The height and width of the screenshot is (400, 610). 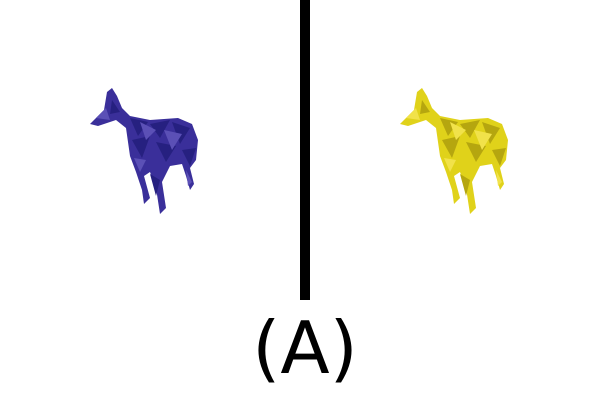 What do you see at coordinates (305, 150) in the screenshot?
I see `vertical-divider` at bounding box center [305, 150].